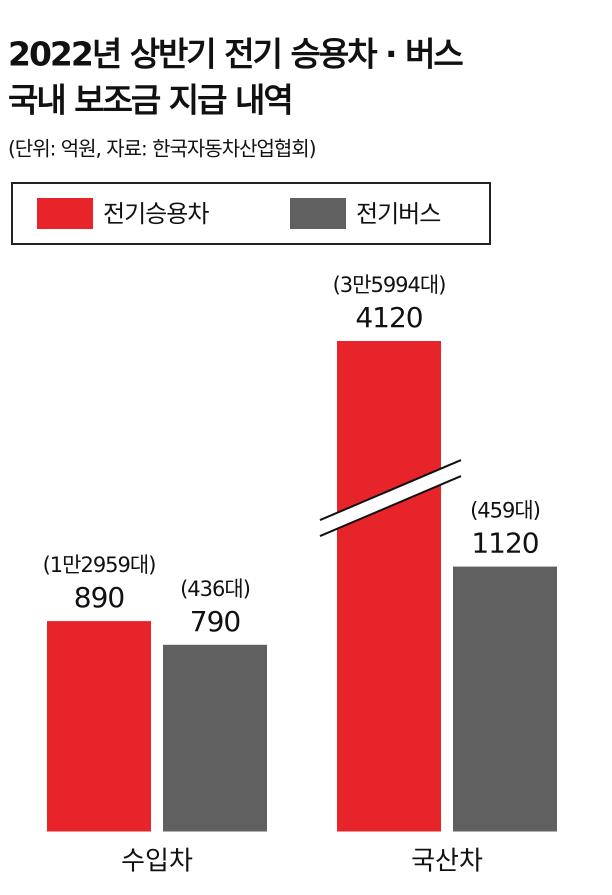  Describe the element at coordinates (215, 621) in the screenshot. I see `value-label: 790` at that location.